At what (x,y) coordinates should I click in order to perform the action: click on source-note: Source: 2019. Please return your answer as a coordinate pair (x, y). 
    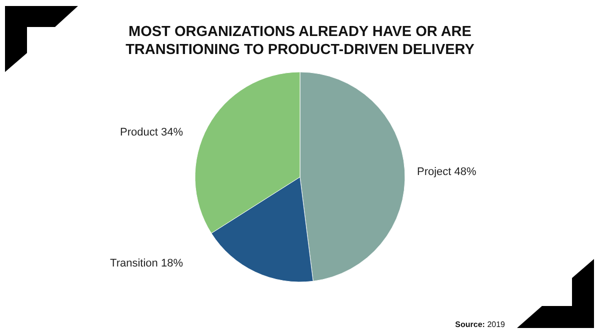
    Looking at the image, I should click on (480, 324).